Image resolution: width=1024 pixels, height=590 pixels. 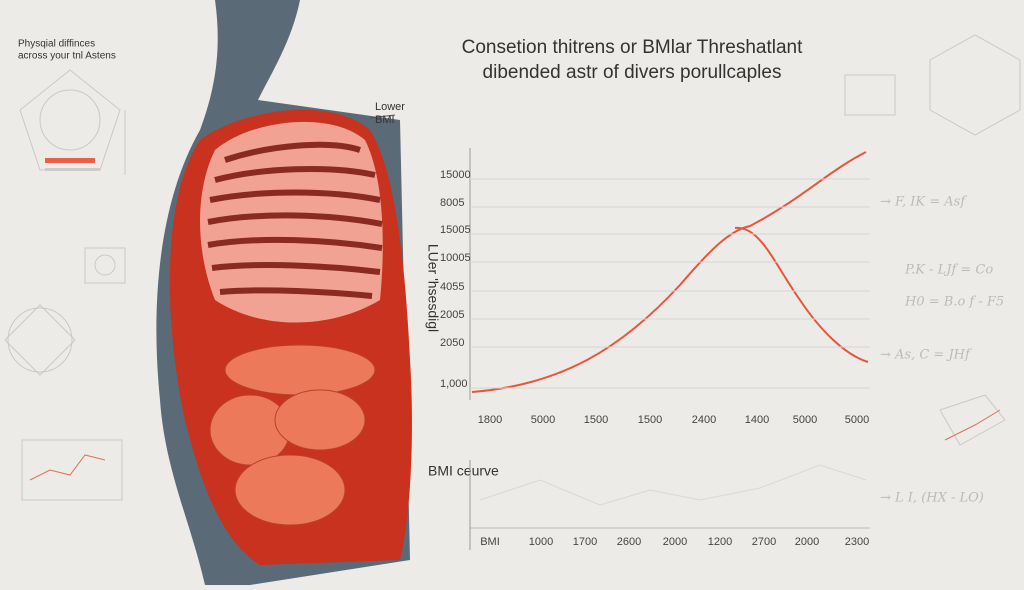 What do you see at coordinates (455, 175) in the screenshot?
I see `y-tick-label: 15000` at bounding box center [455, 175].